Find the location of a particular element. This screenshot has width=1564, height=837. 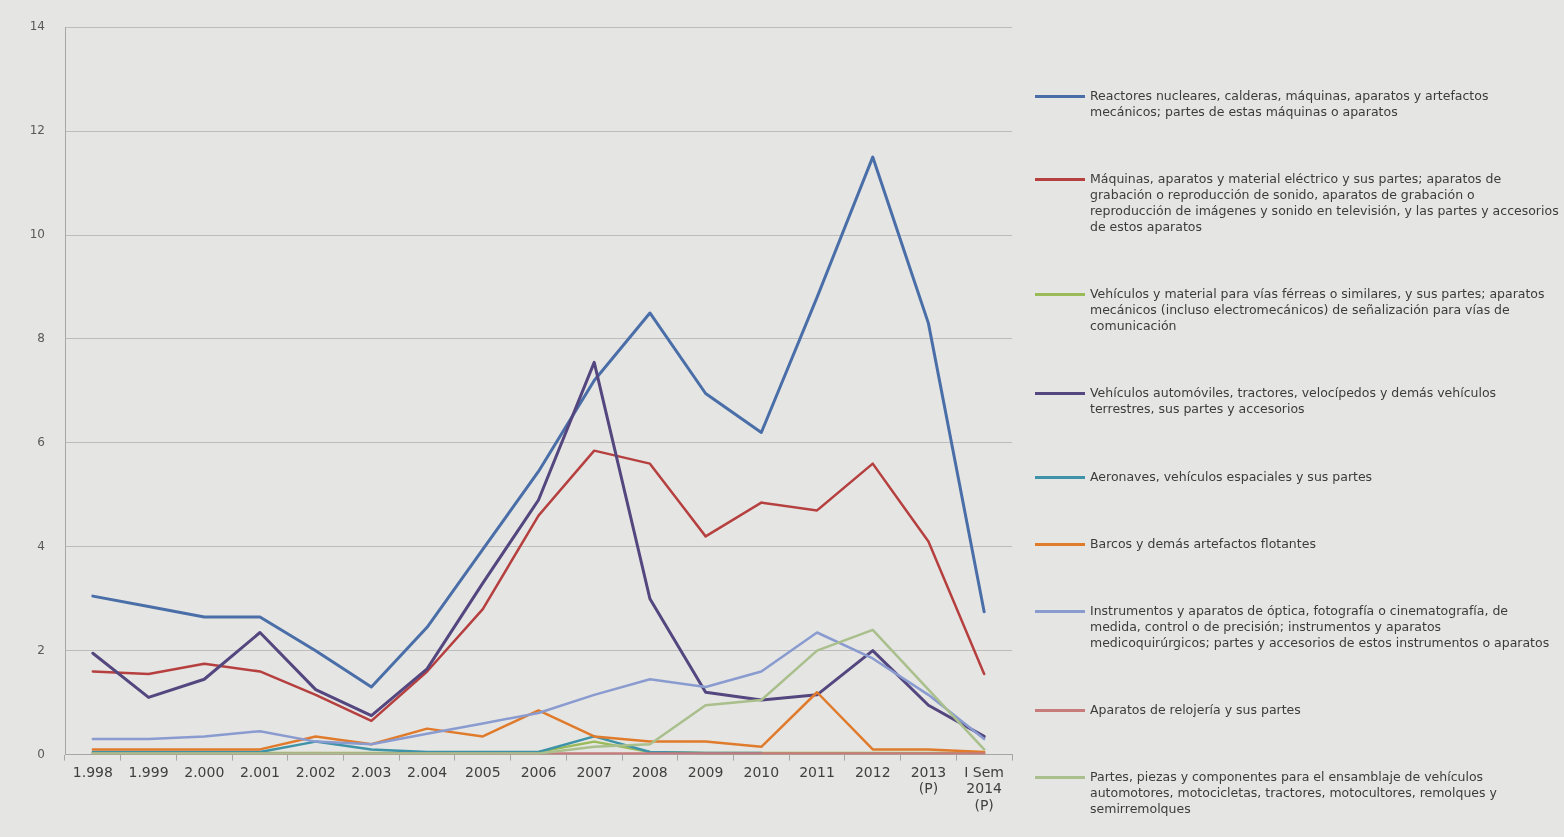

x-tick-label: 2010 is located at coordinates (761, 771).